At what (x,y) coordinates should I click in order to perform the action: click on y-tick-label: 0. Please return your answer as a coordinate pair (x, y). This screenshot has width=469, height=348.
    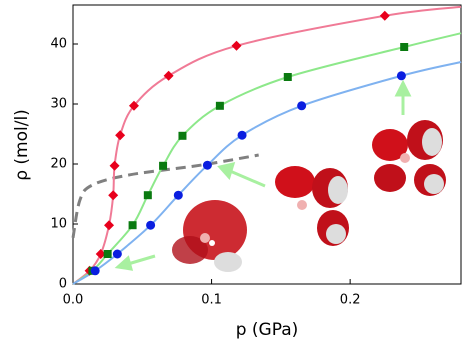
    Looking at the image, I should click on (63, 284).